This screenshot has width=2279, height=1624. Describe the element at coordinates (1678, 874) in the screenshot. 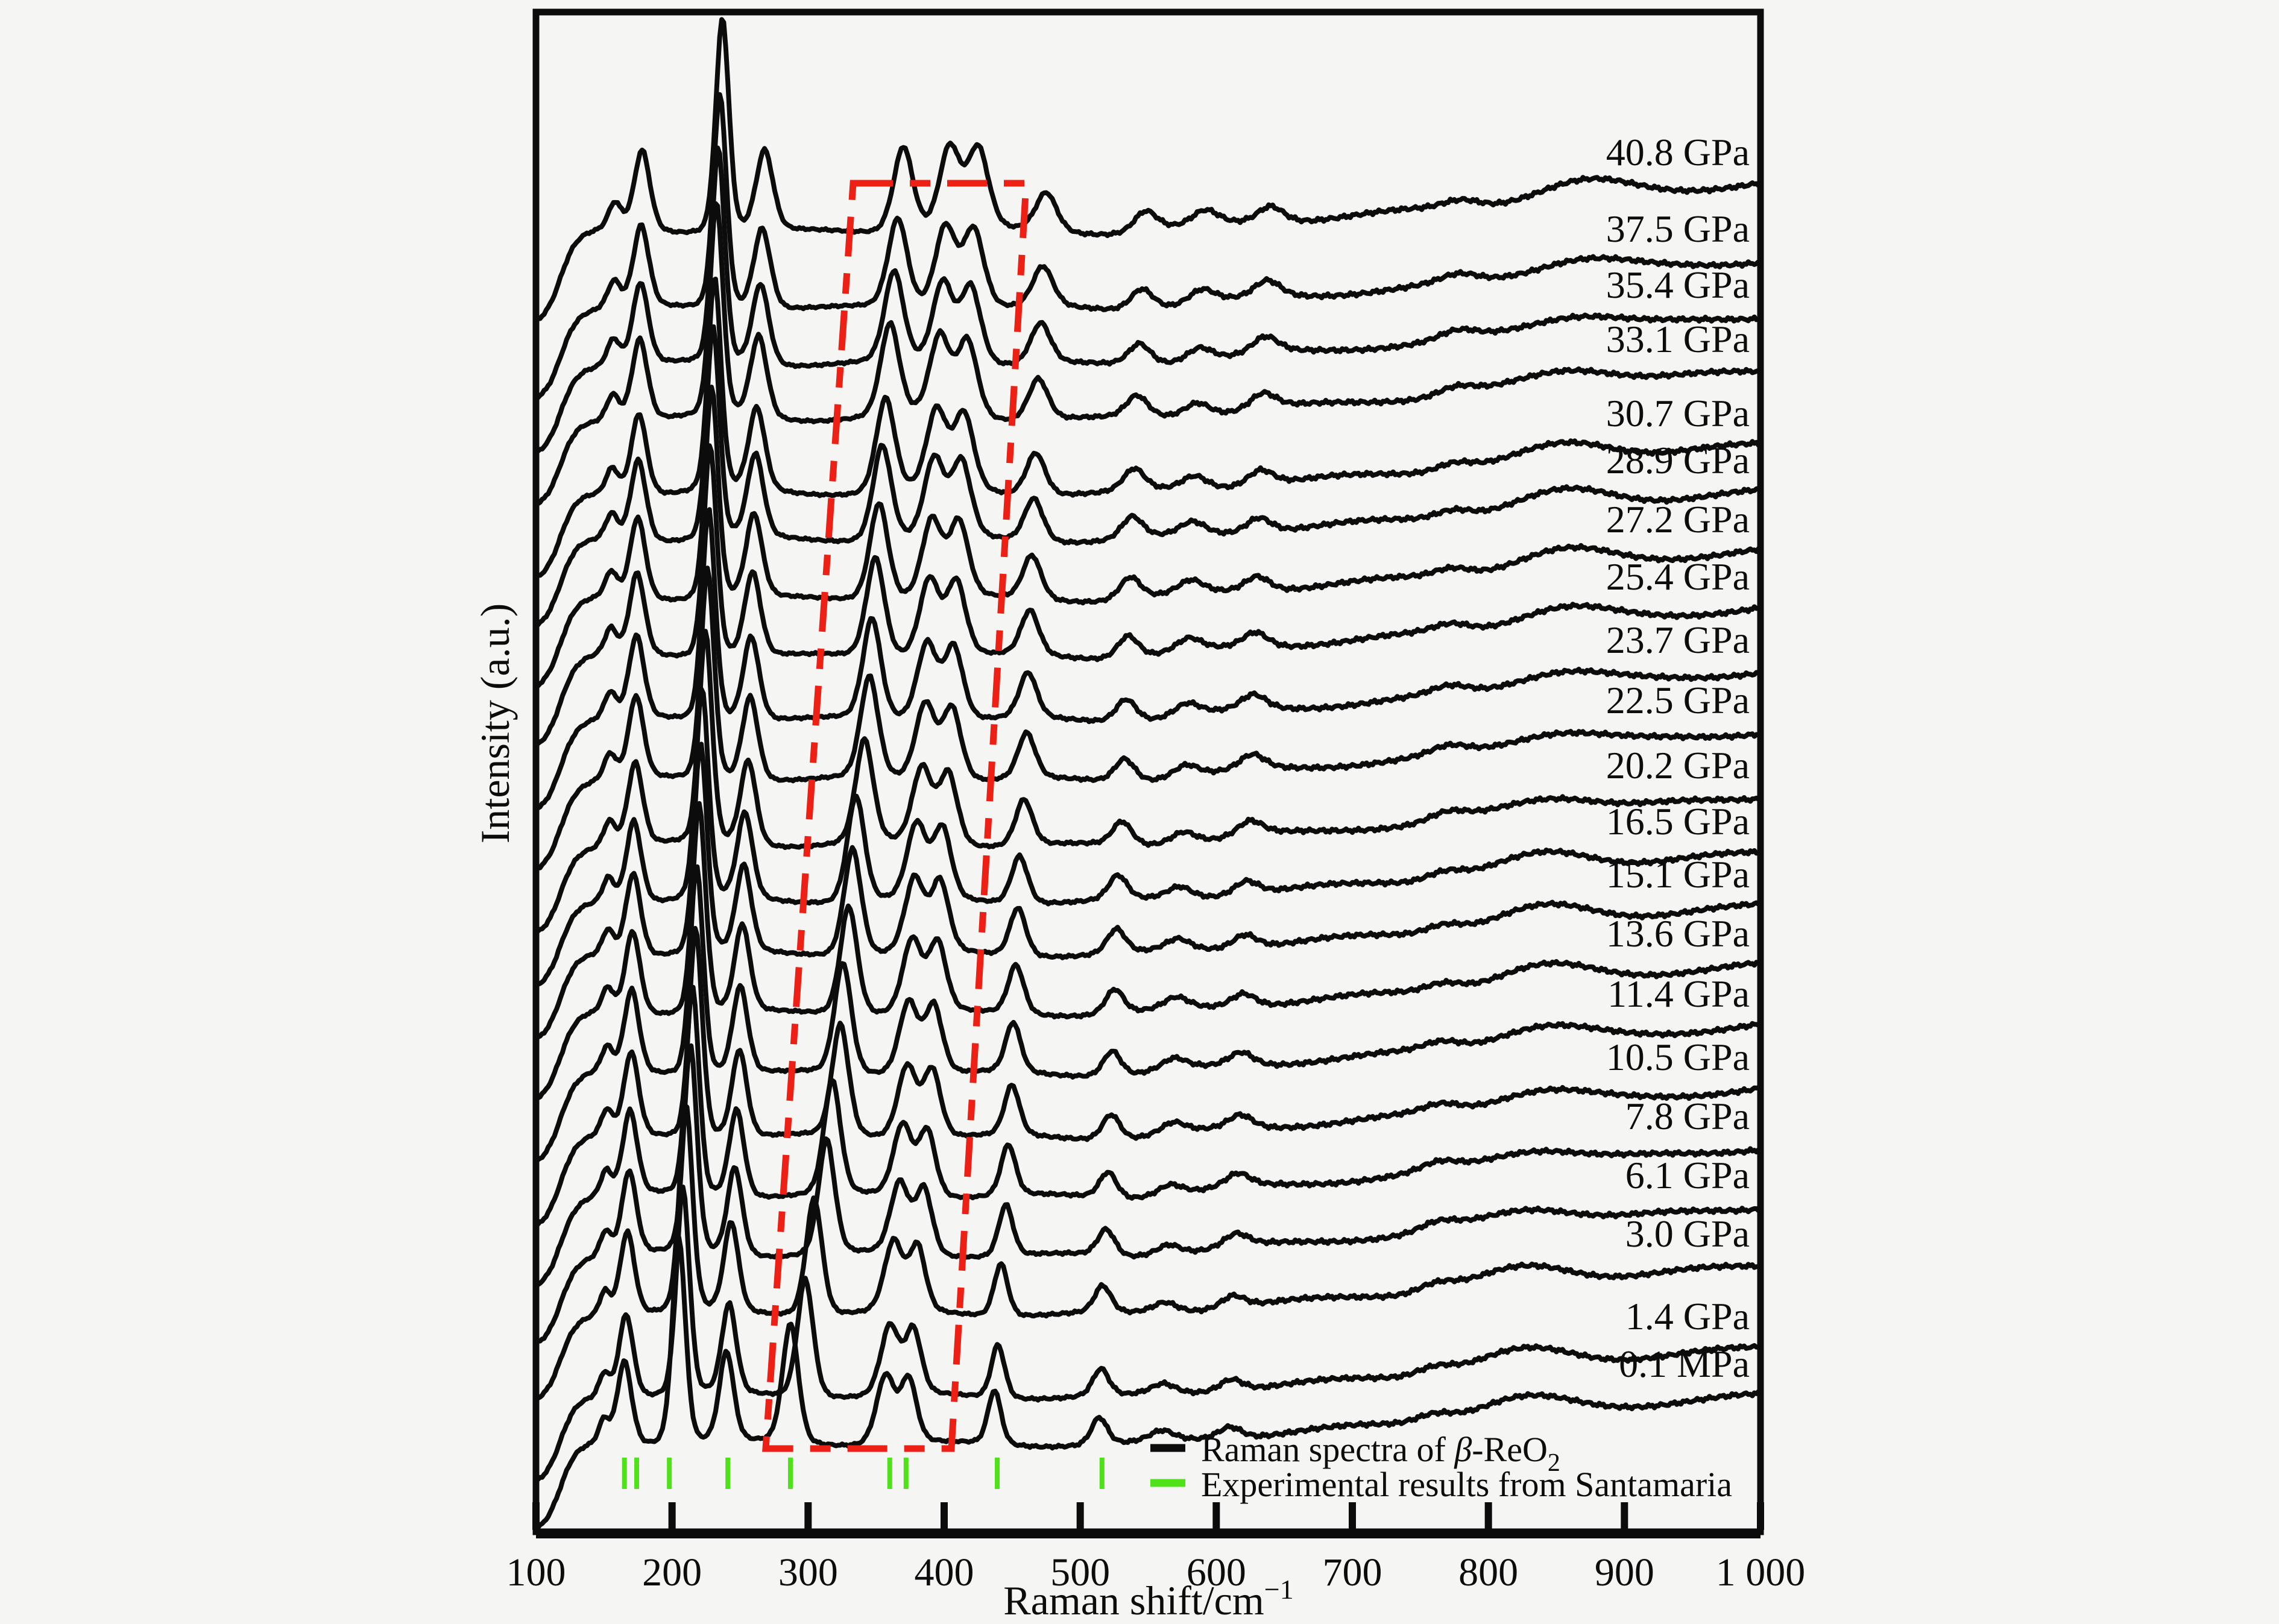

I see `pressure-label: 15.1 GPa` at that location.